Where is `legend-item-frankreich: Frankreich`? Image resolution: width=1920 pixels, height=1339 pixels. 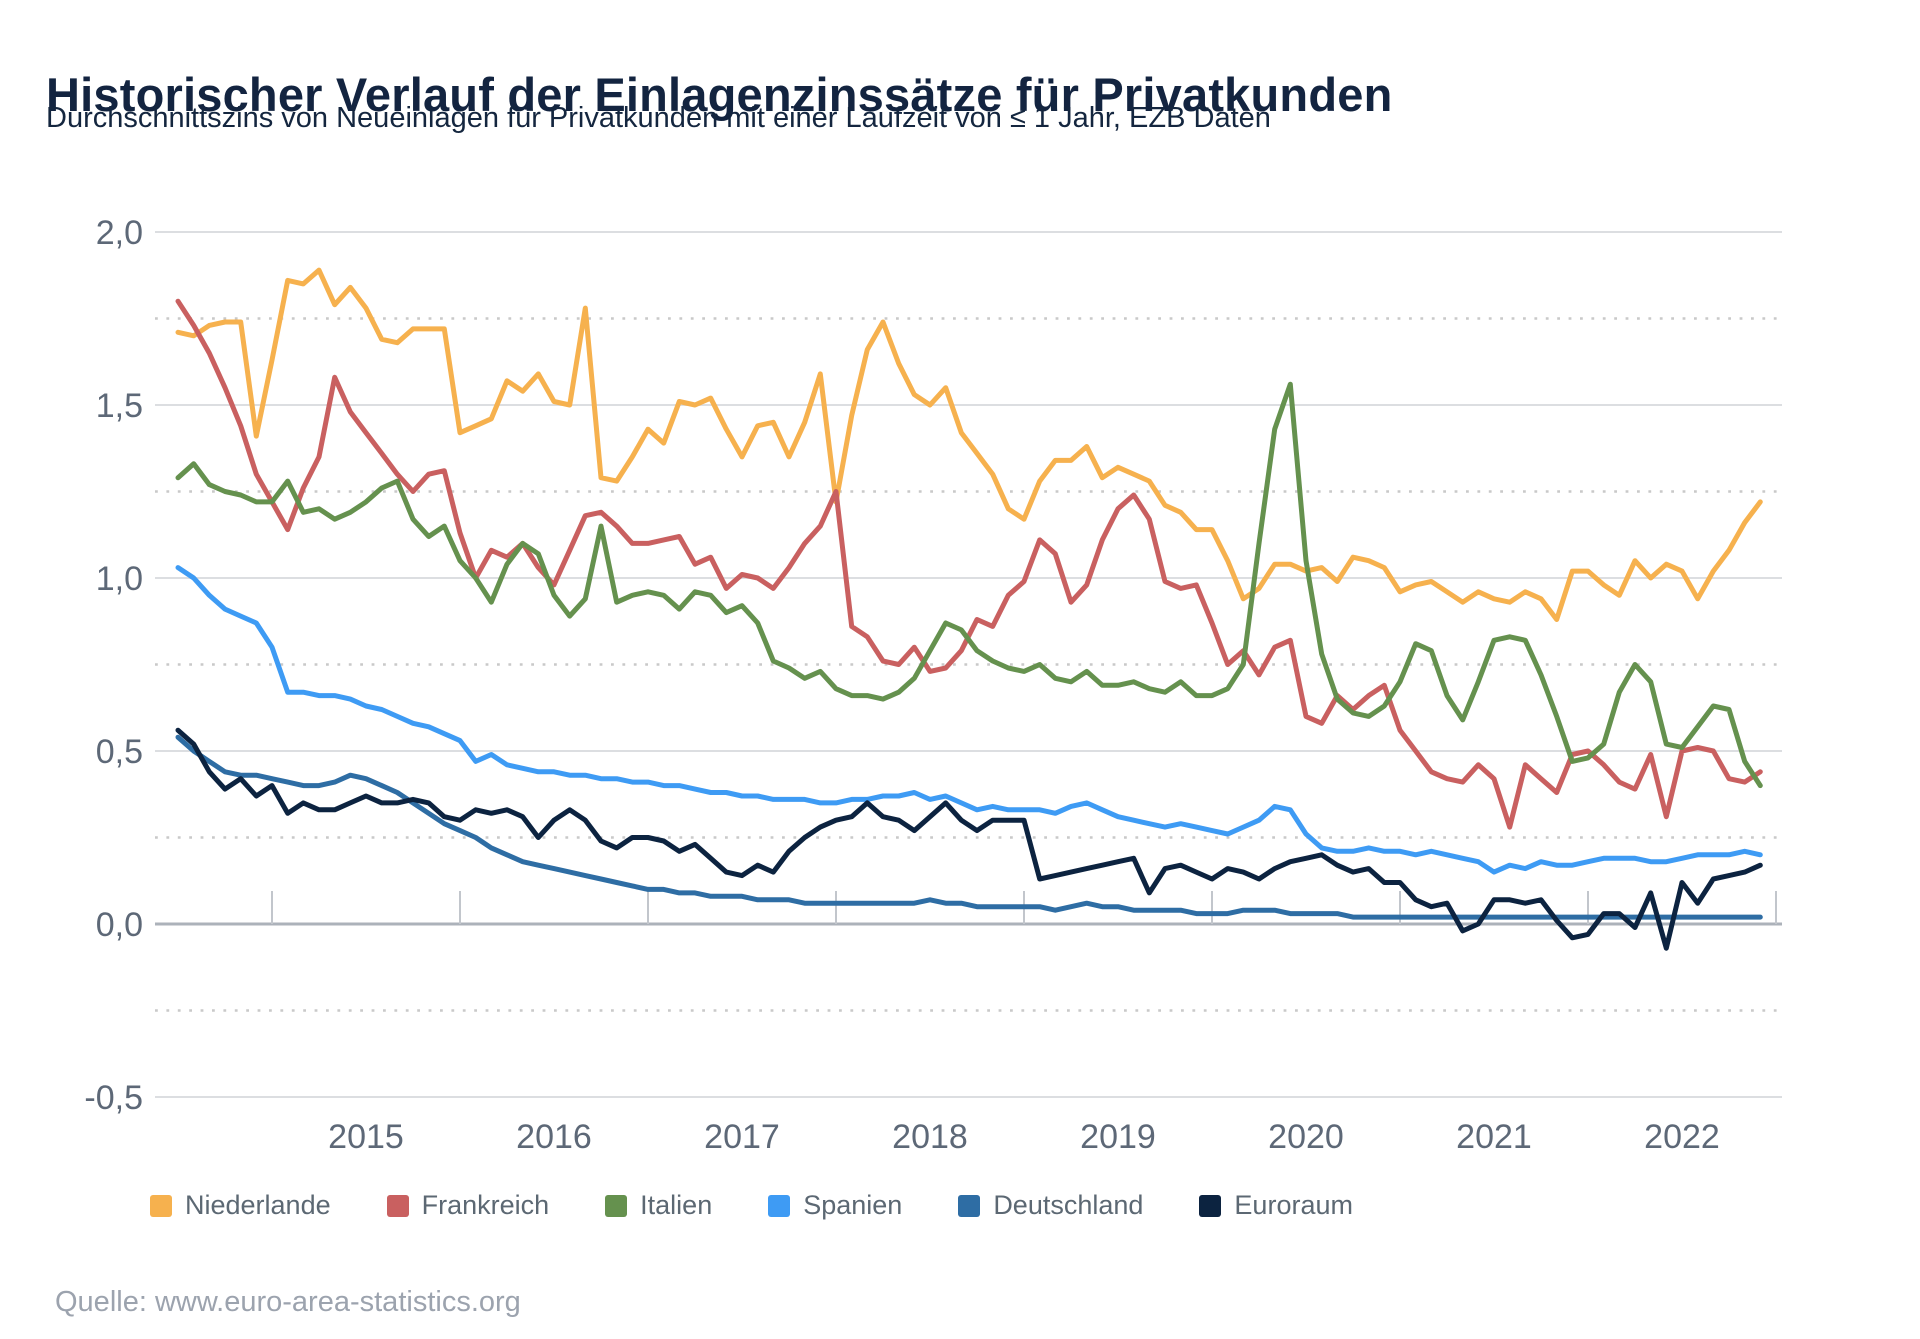 legend-item-frankreich: Frankreich is located at coordinates (468, 1205).